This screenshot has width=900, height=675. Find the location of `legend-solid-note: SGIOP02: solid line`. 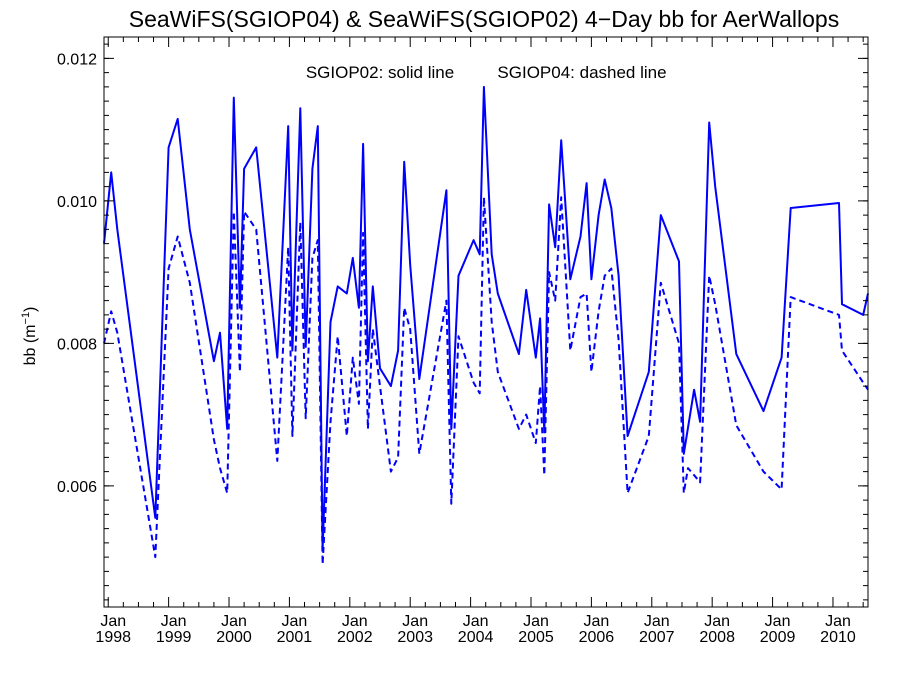

legend-solid-note: SGIOP02: solid line is located at coordinates (380, 72).